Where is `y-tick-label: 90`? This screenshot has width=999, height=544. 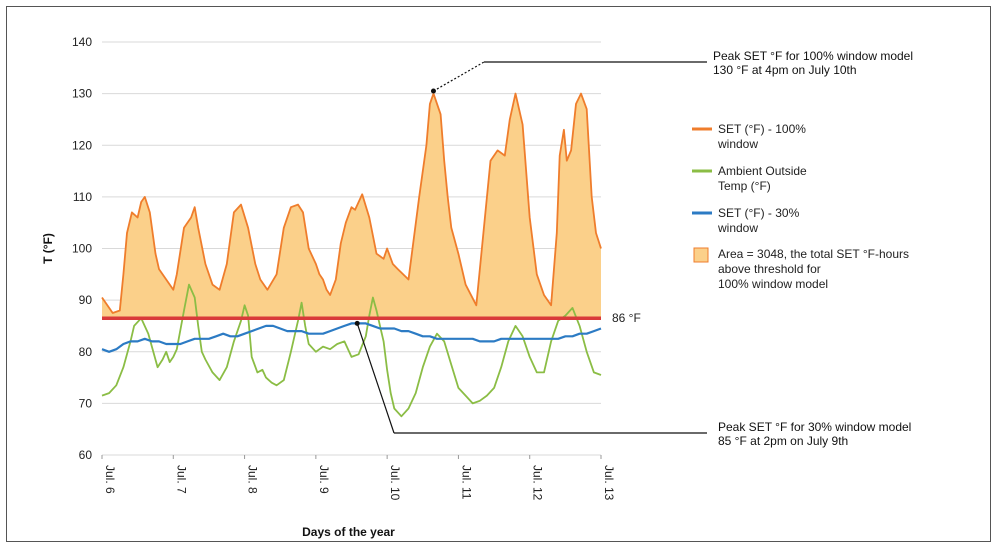 y-tick-label: 90 is located at coordinates (86, 300).